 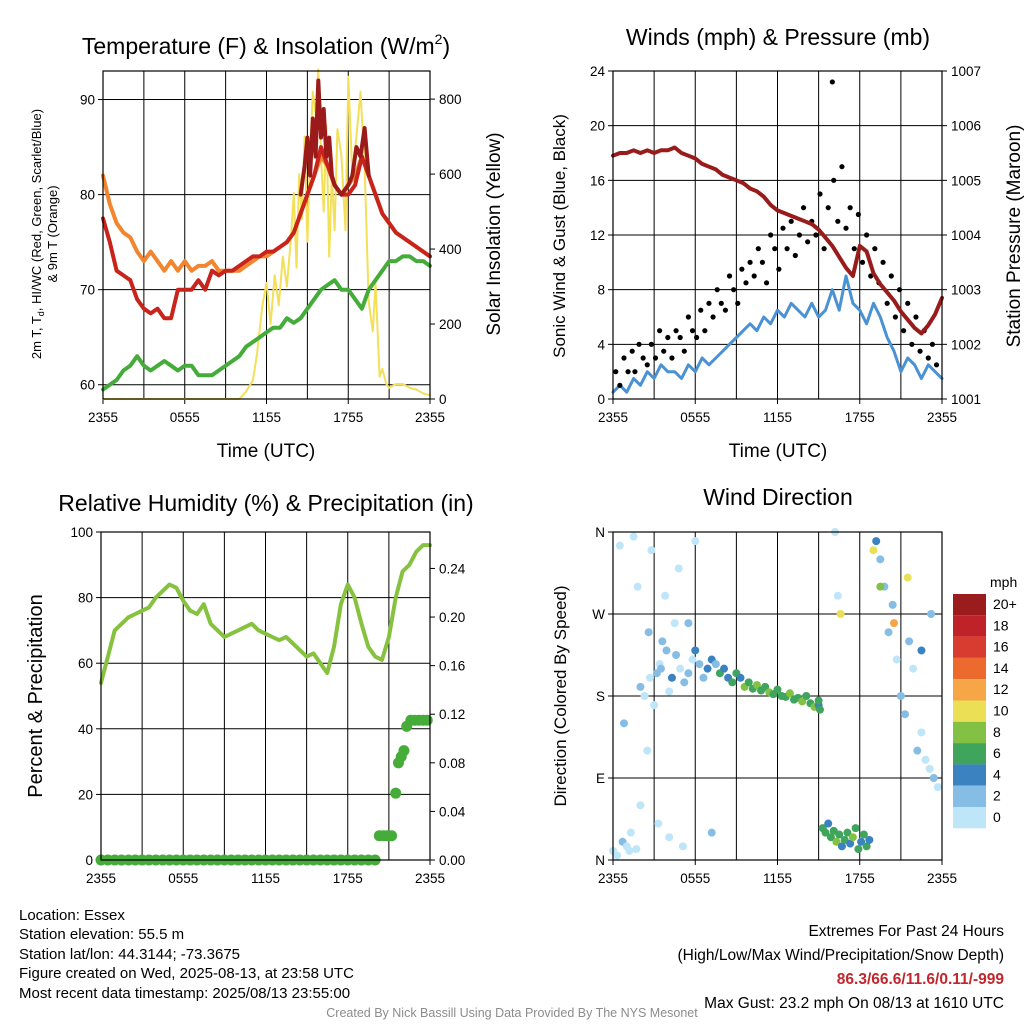 I want to click on y2-tick-label: 1004, so click(x=966, y=235).